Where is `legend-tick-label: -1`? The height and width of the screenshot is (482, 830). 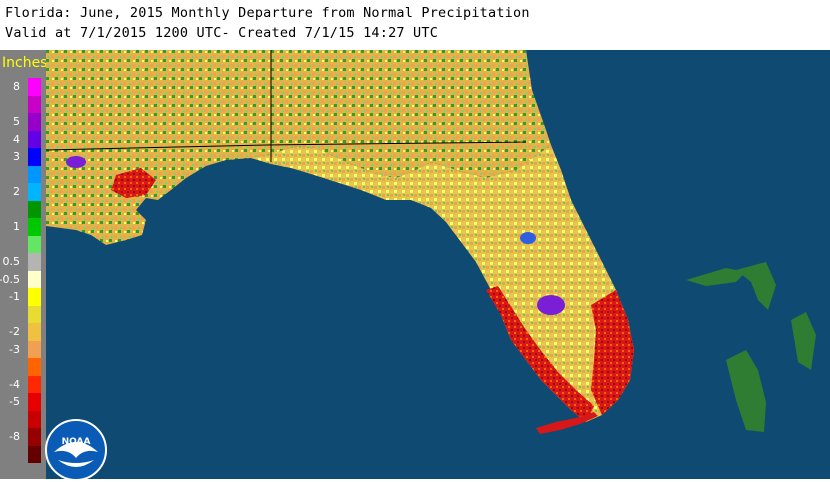 legend-tick-label: -1 is located at coordinates (14, 296).